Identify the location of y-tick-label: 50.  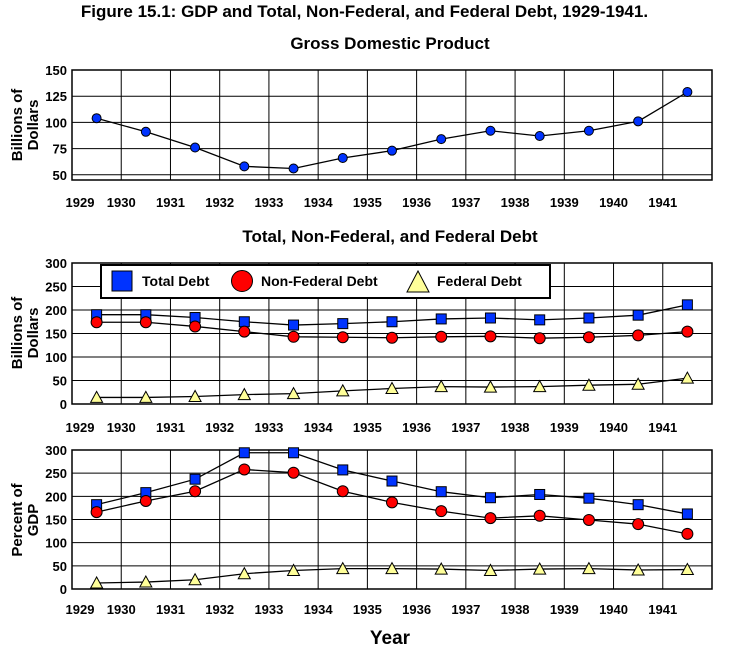
(60, 175).